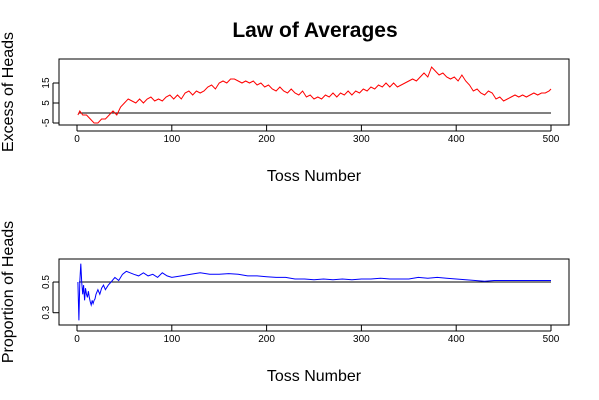  What do you see at coordinates (361, 339) in the screenshot?
I see `proportion-heads-x-tick-label-300: 300` at bounding box center [361, 339].